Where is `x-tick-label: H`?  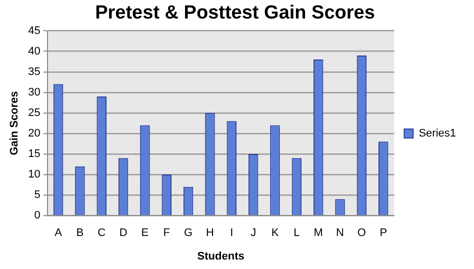 x-tick-label: H is located at coordinates (210, 233).